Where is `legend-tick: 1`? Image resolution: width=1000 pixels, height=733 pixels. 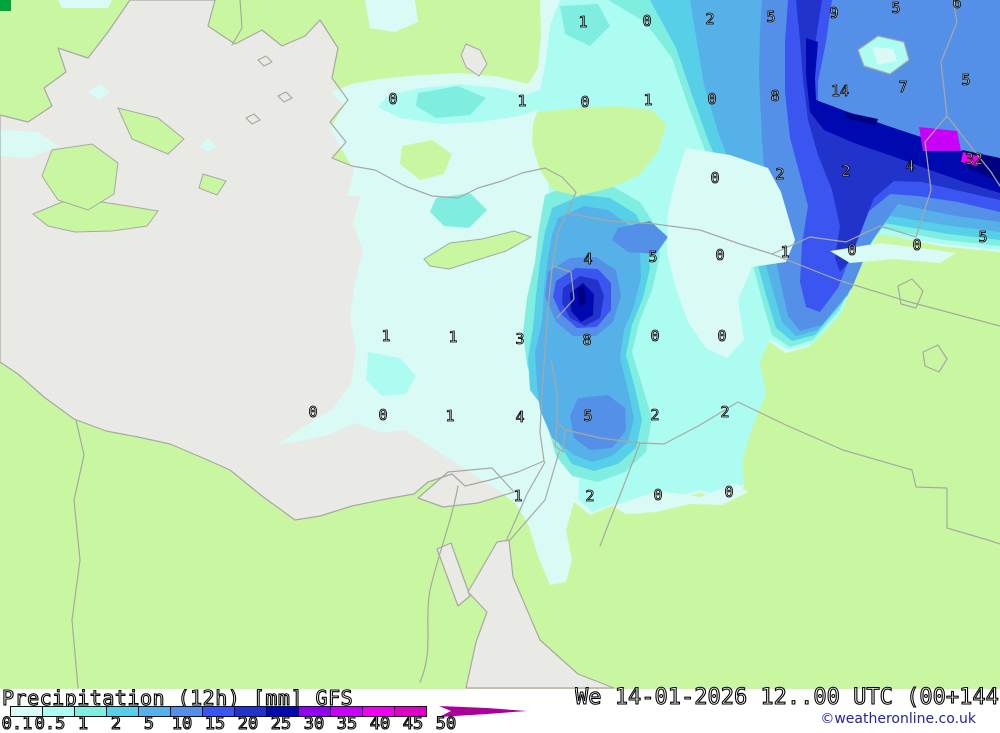
legend-tick: 1 is located at coordinates (83, 723).